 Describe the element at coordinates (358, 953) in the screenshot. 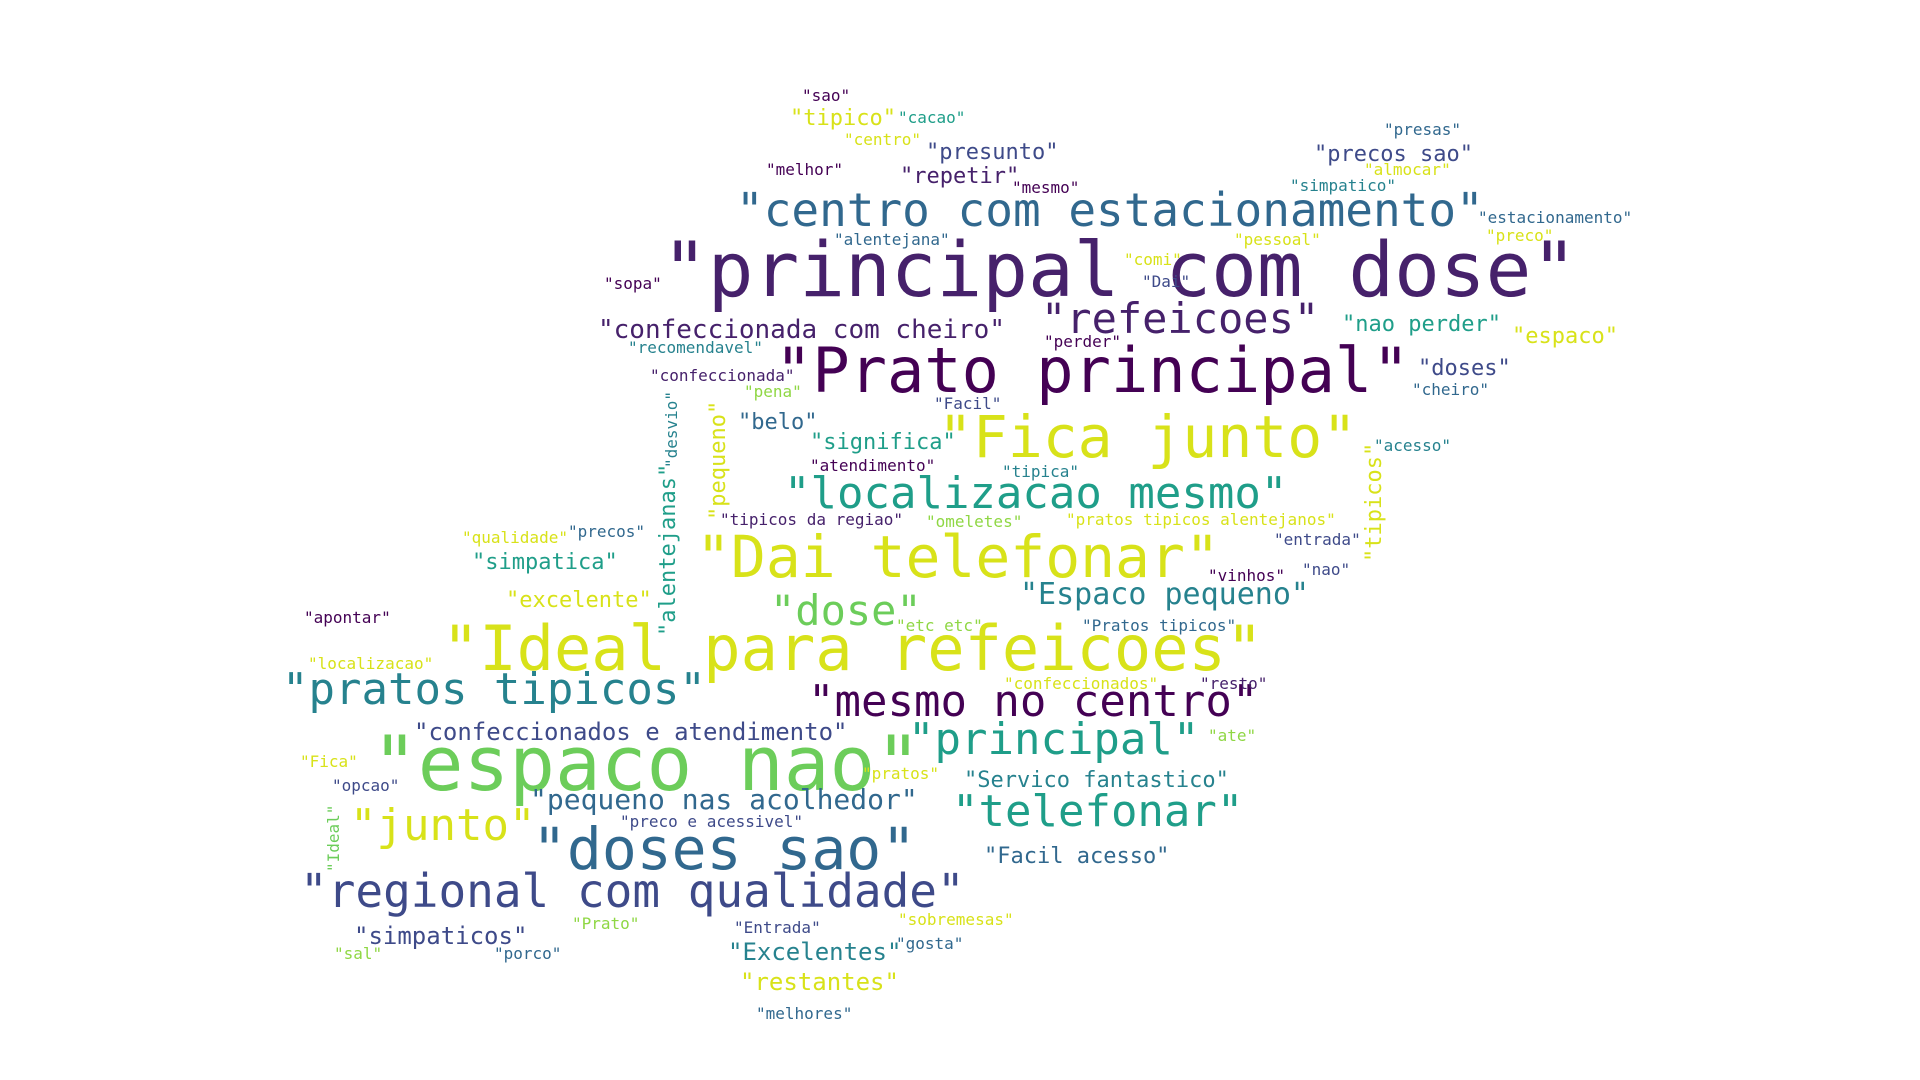

I see `word: "sal"` at that location.